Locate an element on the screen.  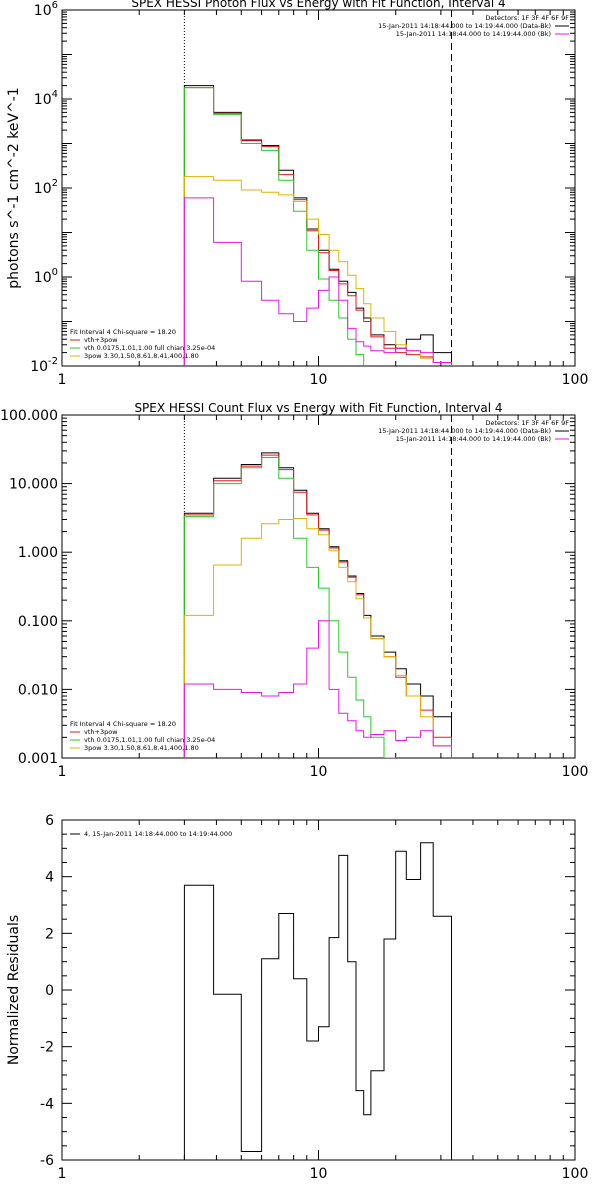
y-tick-label: 0.001 is located at coordinates (38, 759).